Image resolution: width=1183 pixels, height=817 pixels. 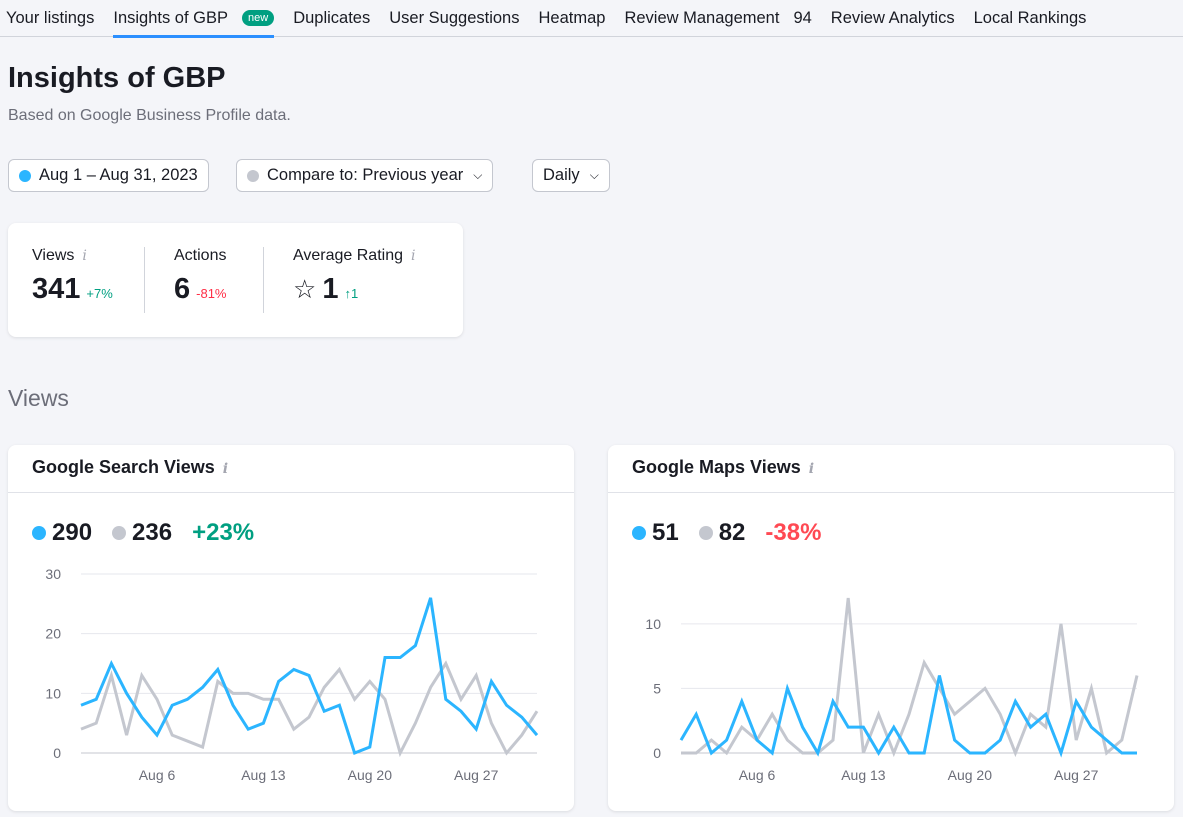 I want to click on page-subtitle: Based on Google Business Profile data., so click(x=149, y=115).